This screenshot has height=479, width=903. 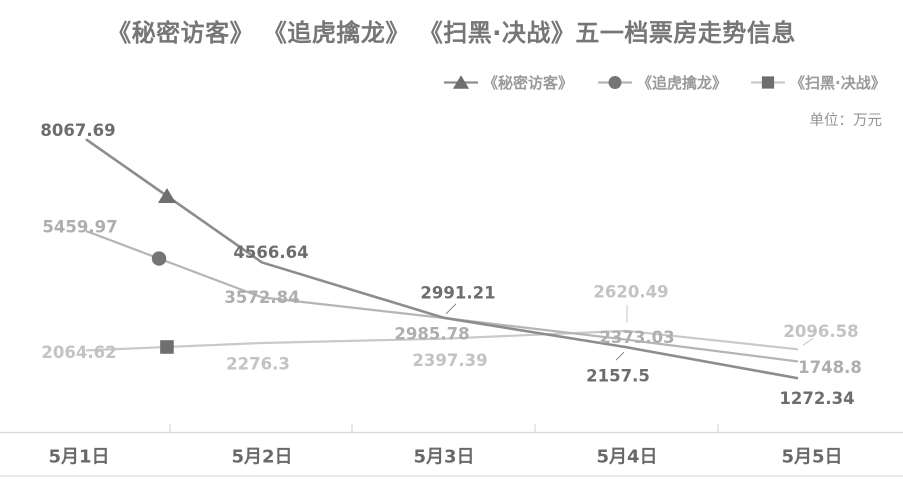 What do you see at coordinates (838, 82) in the screenshot?
I see `legend-label: 《扫黑·决战》` at bounding box center [838, 82].